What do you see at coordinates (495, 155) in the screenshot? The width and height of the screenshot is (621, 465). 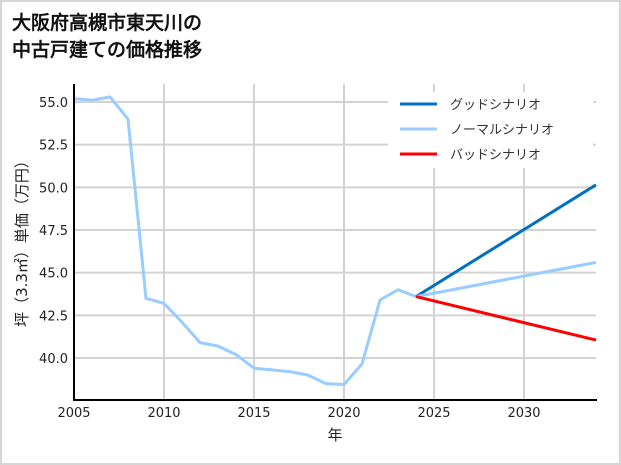 I see `legend-label: バッドシナリオ` at bounding box center [495, 155].